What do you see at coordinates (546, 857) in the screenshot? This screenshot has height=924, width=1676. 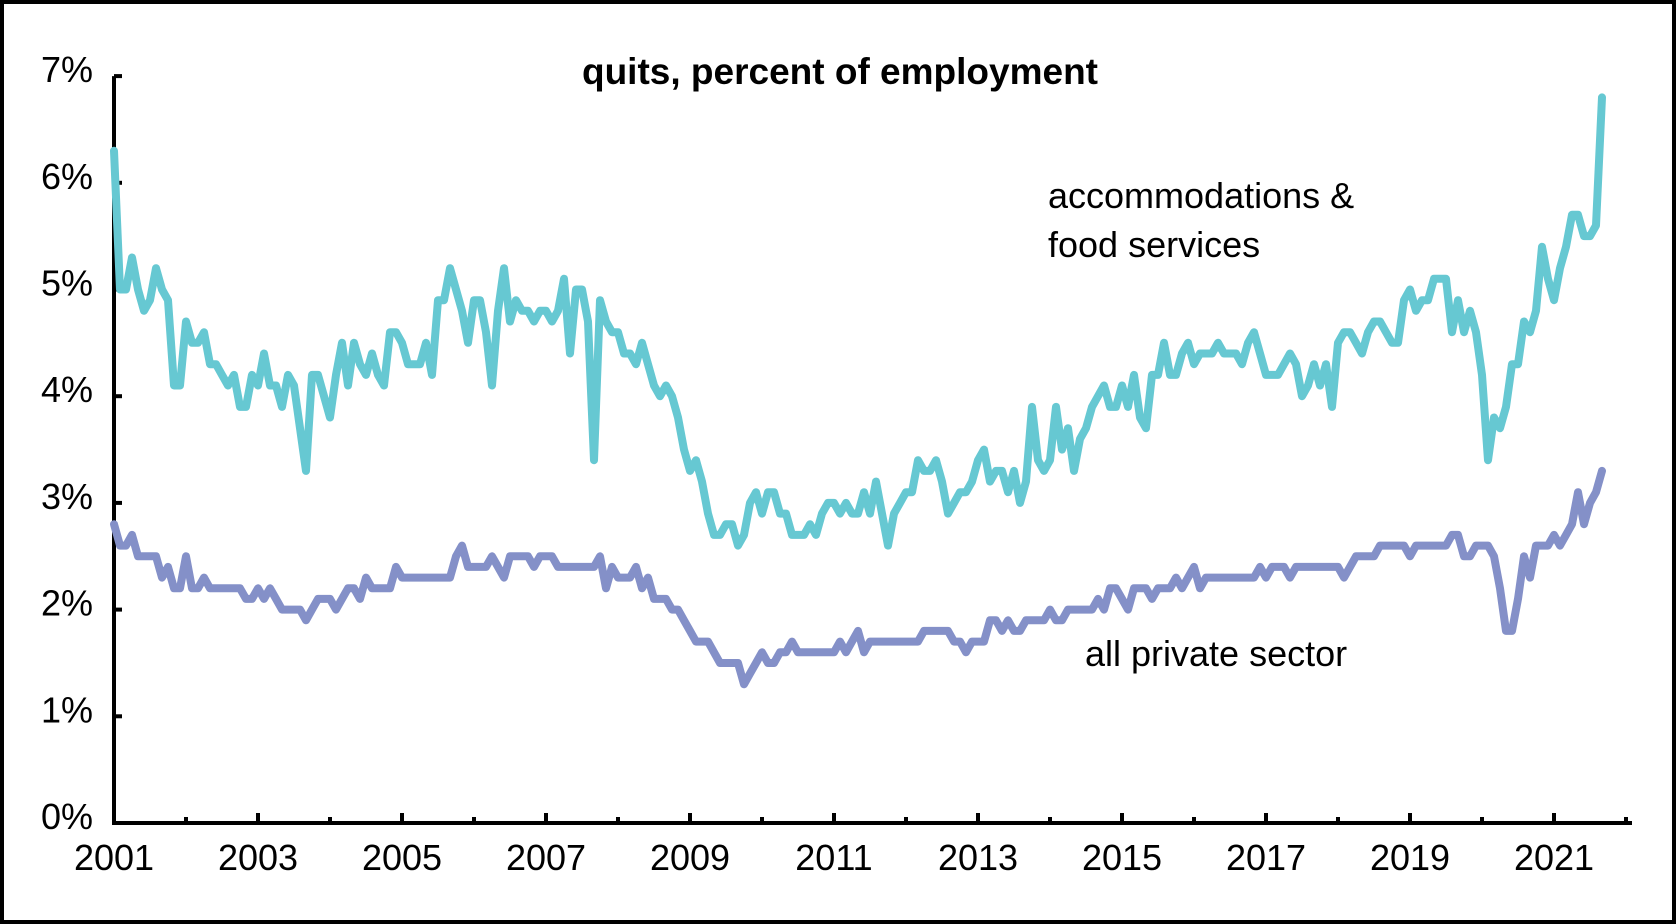 I see `x-tick-label: 2007` at bounding box center [546, 857].